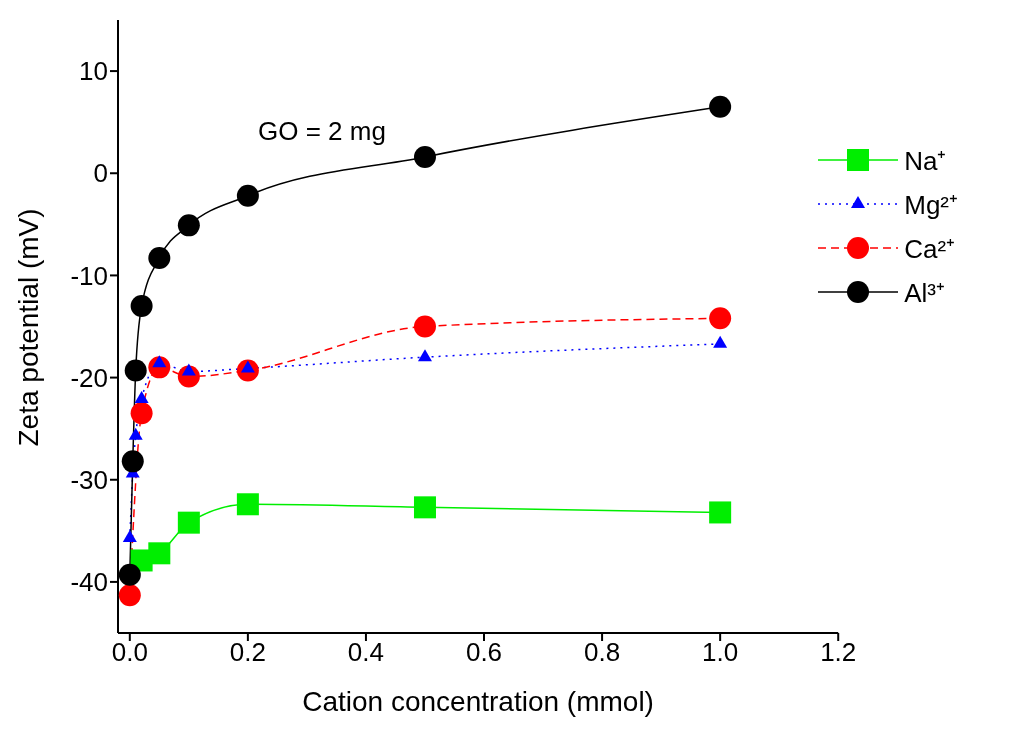  Describe the element at coordinates (930, 249) in the screenshot. I see `legend-label: Ca²⁺` at that location.